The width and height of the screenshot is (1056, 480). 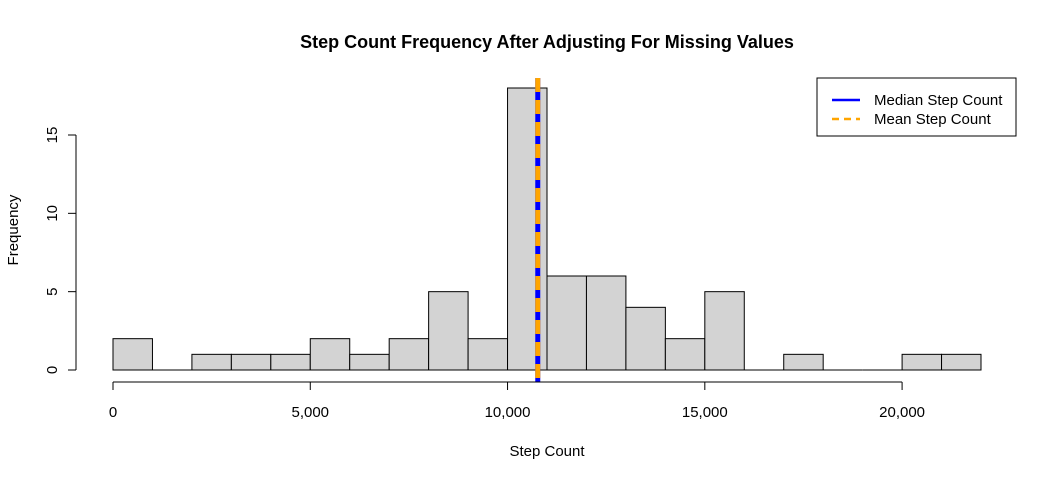 What do you see at coordinates (310, 412) in the screenshot?
I see `x-tick-label: 5,000` at bounding box center [310, 412].